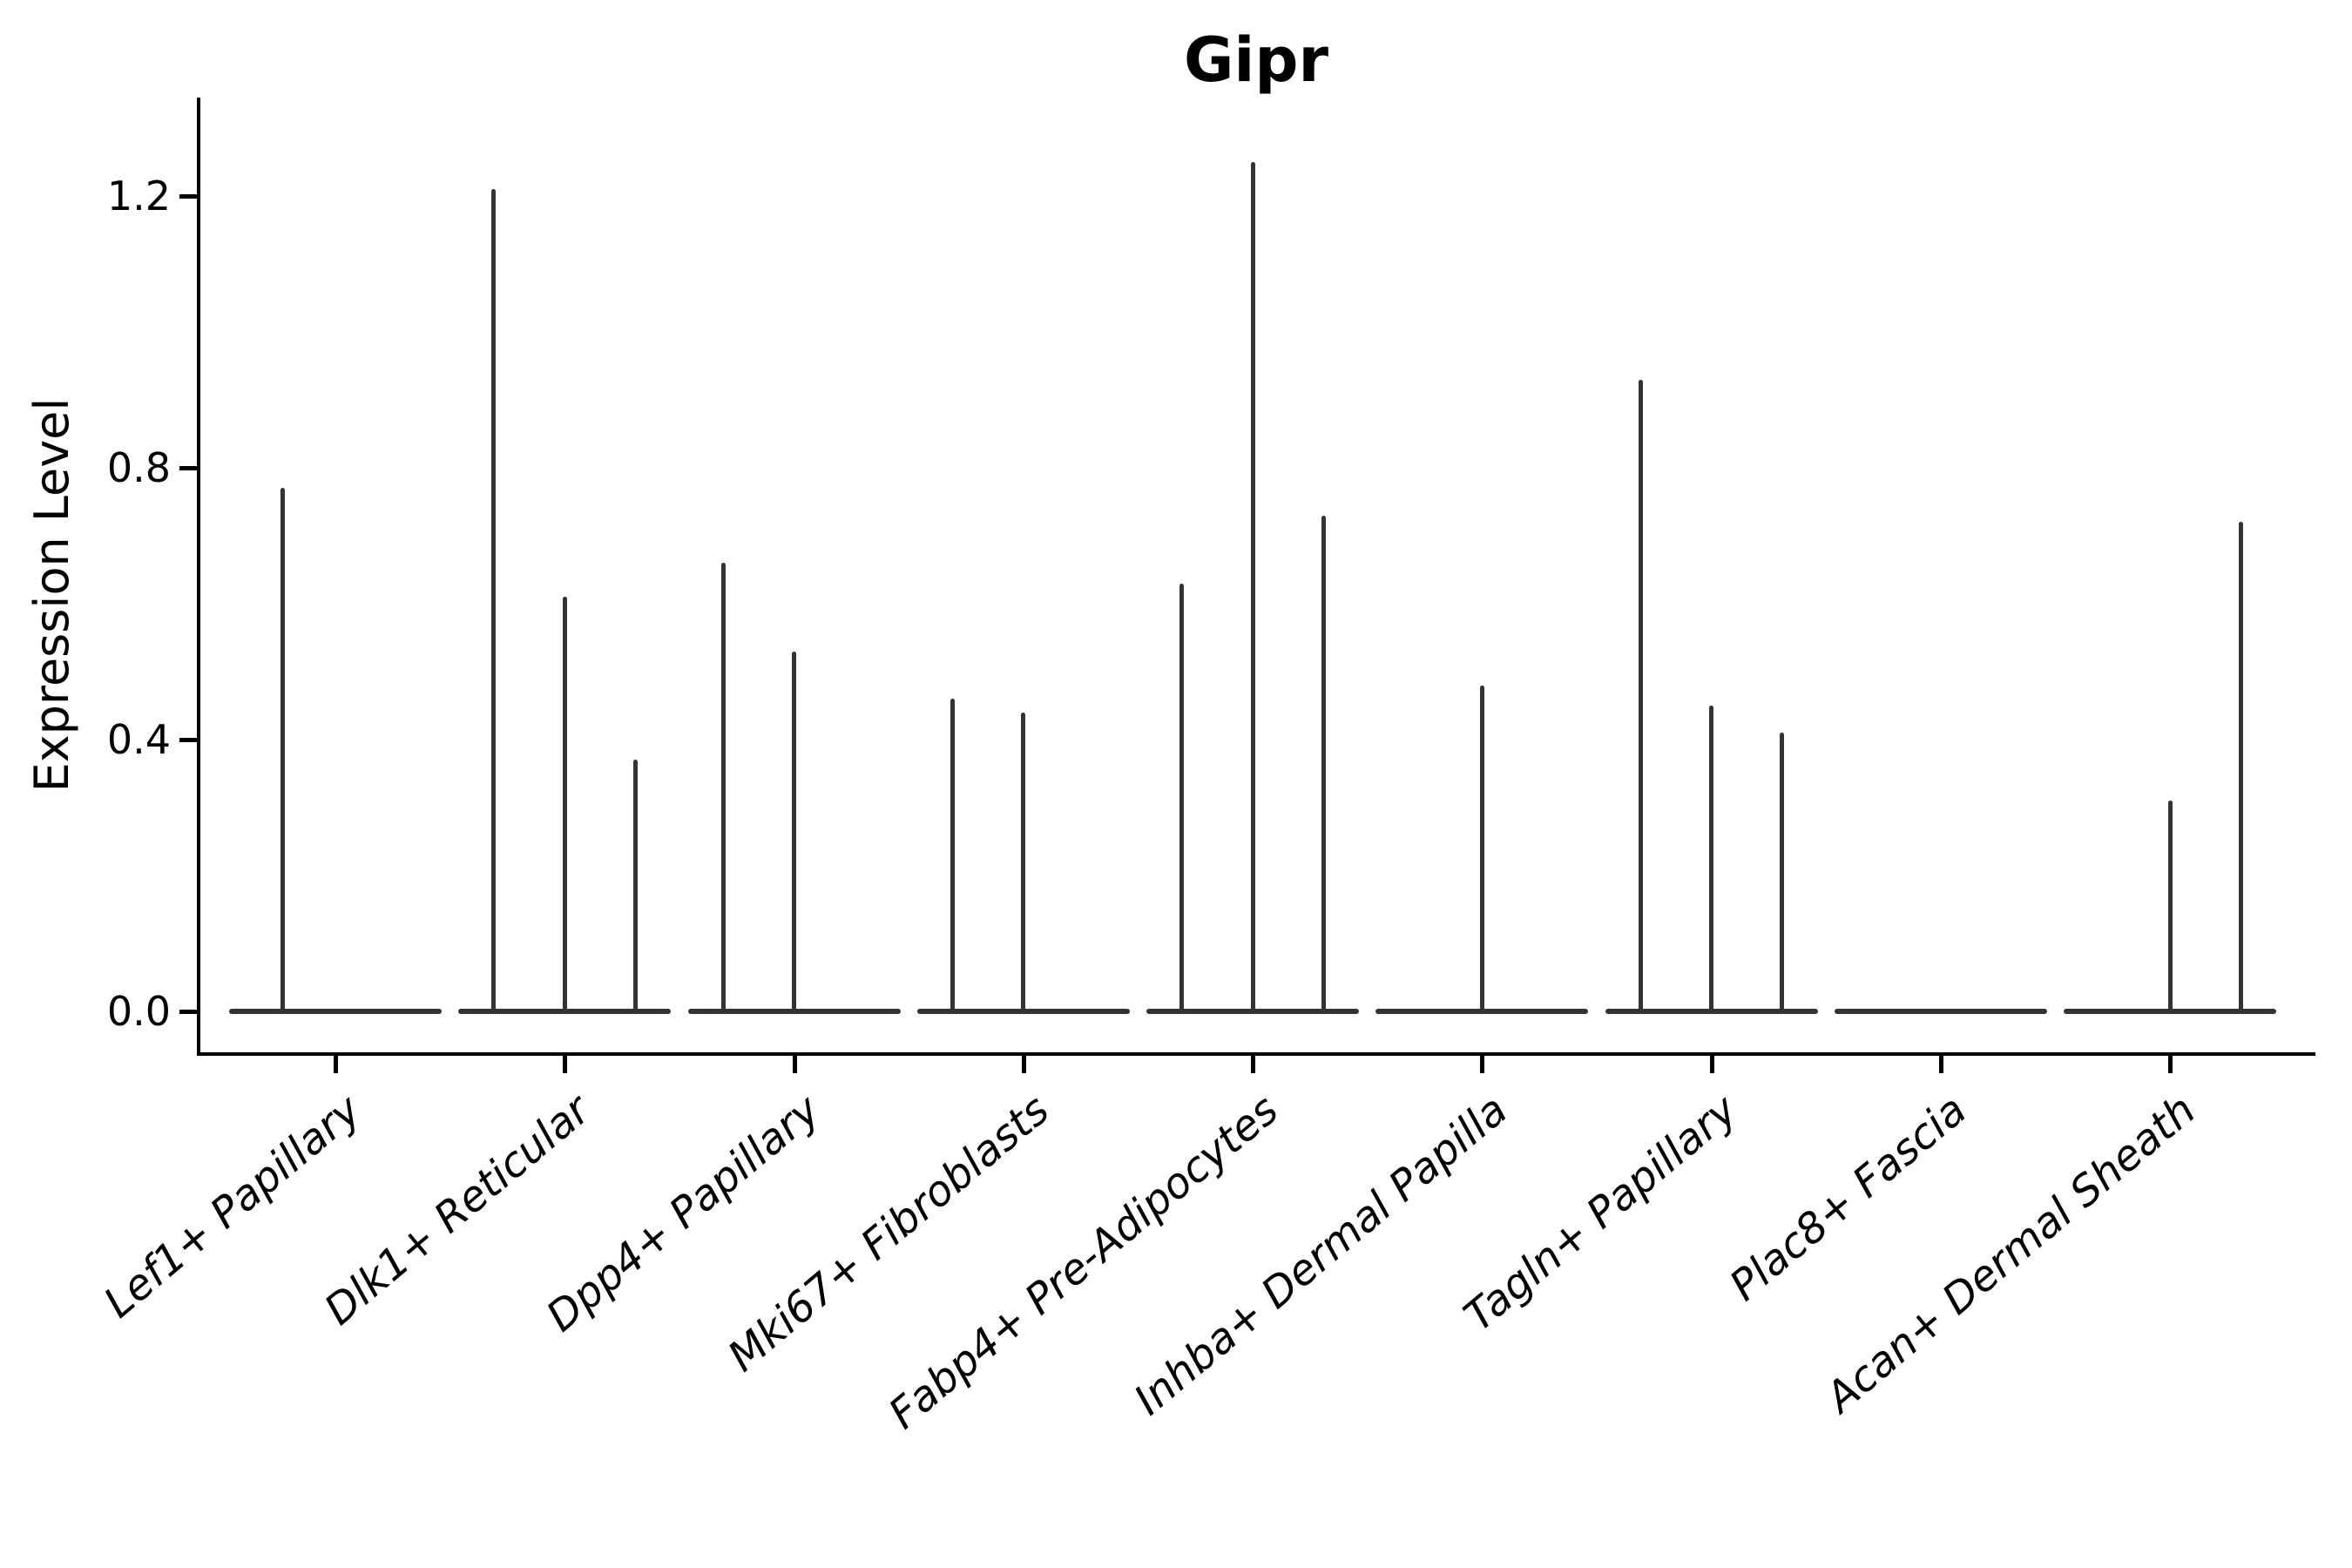 The width and height of the screenshot is (2352, 1568). Describe the element at coordinates (1256, 60) in the screenshot. I see `plot-title: Gipr` at that location.